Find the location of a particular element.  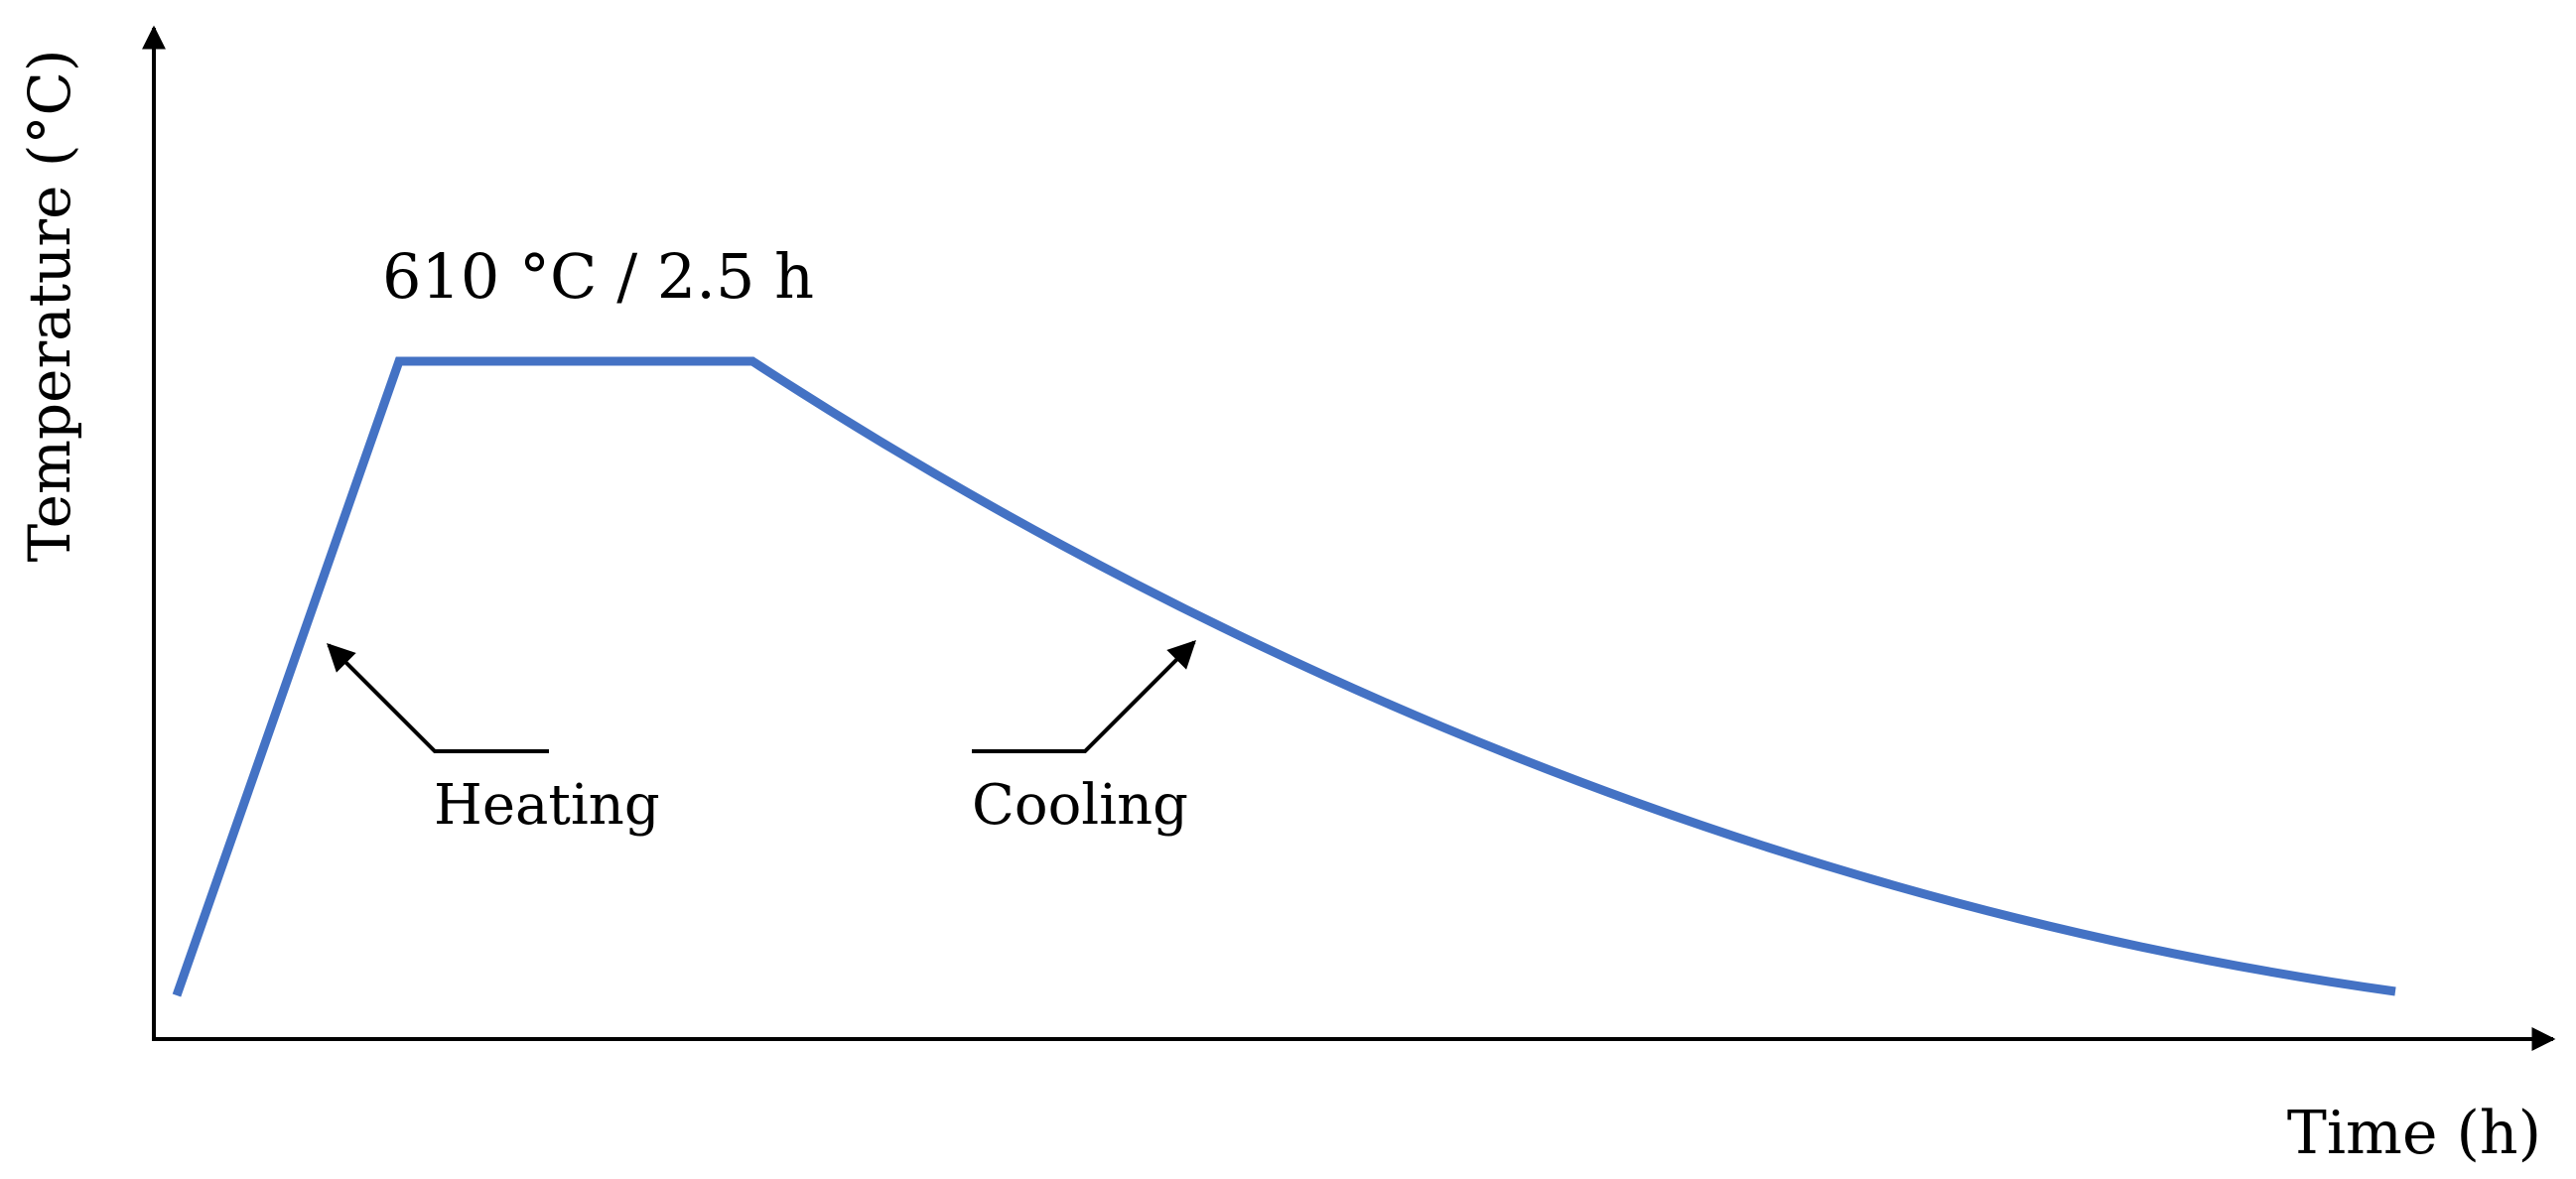

heating-pointer is located at coordinates (438, 698).